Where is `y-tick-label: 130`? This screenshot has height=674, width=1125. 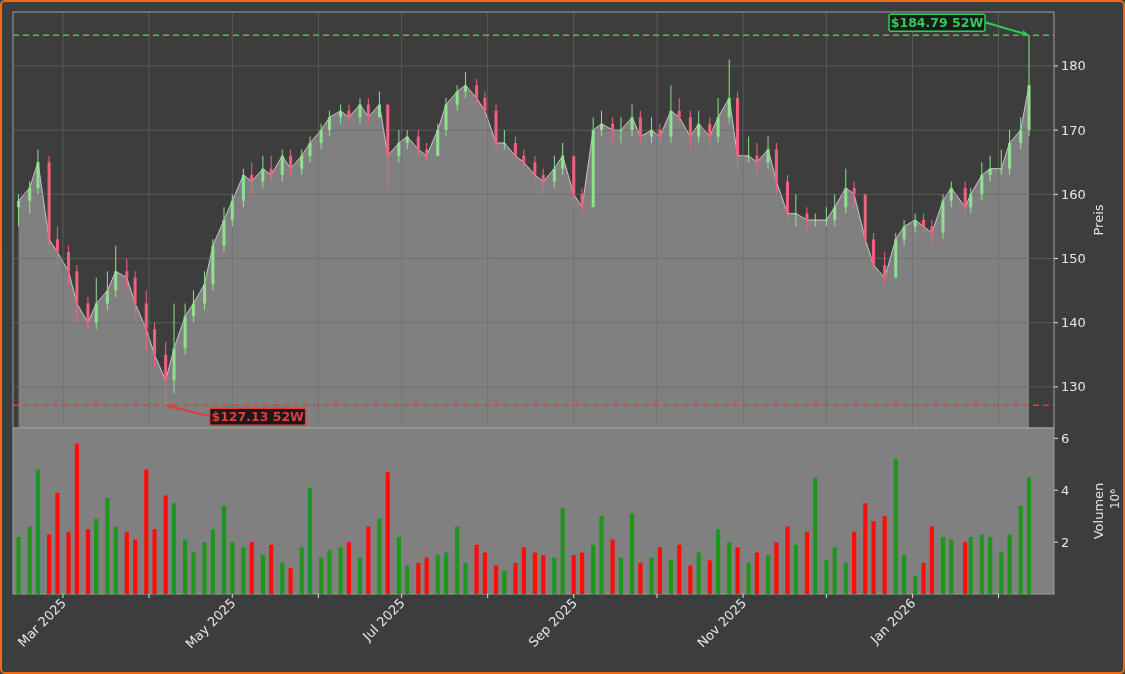 y-tick-label: 130 is located at coordinates (1073, 387).